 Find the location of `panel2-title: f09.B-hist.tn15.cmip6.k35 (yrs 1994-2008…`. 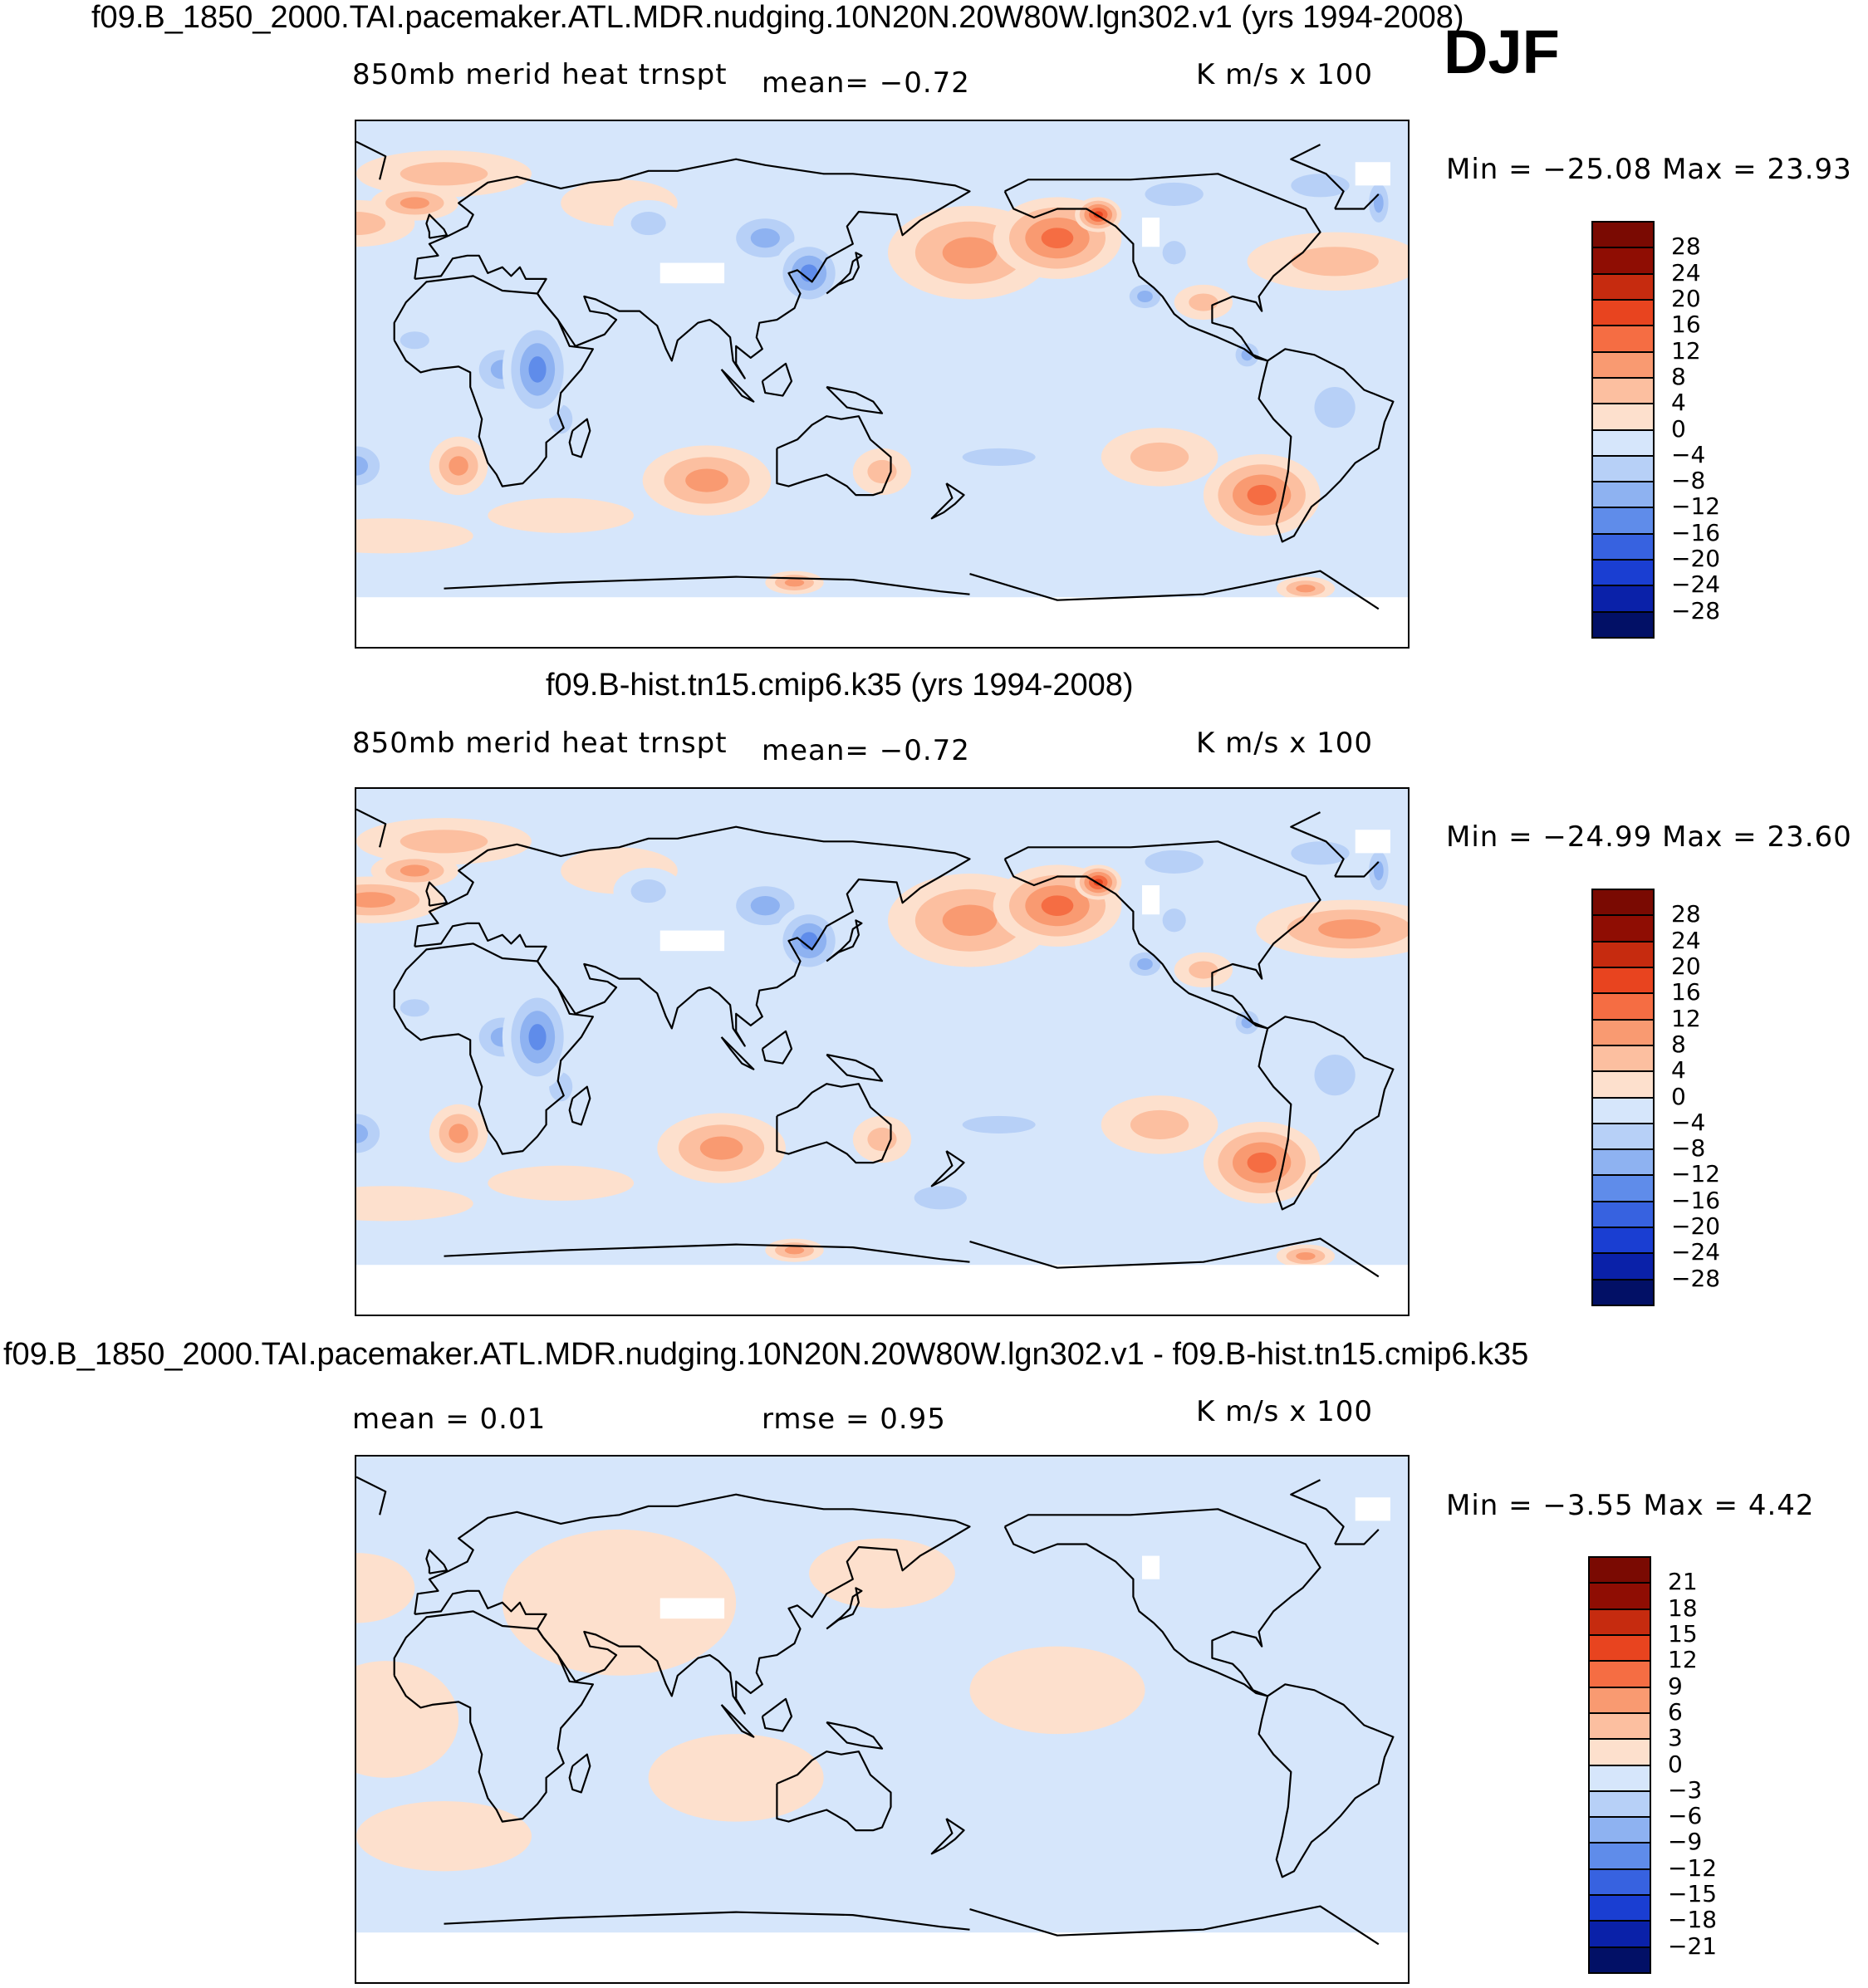

panel2-title: f09.B-hist.tn15.cmip6.k35 (yrs 1994-2008… is located at coordinates (840, 685).